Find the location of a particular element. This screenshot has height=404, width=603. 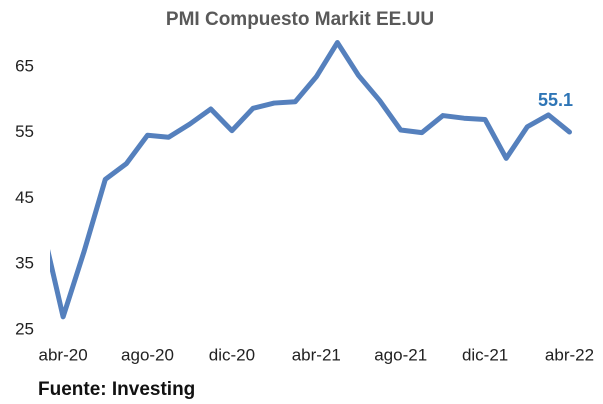

x-tick-label: ago-20 is located at coordinates (147, 354).